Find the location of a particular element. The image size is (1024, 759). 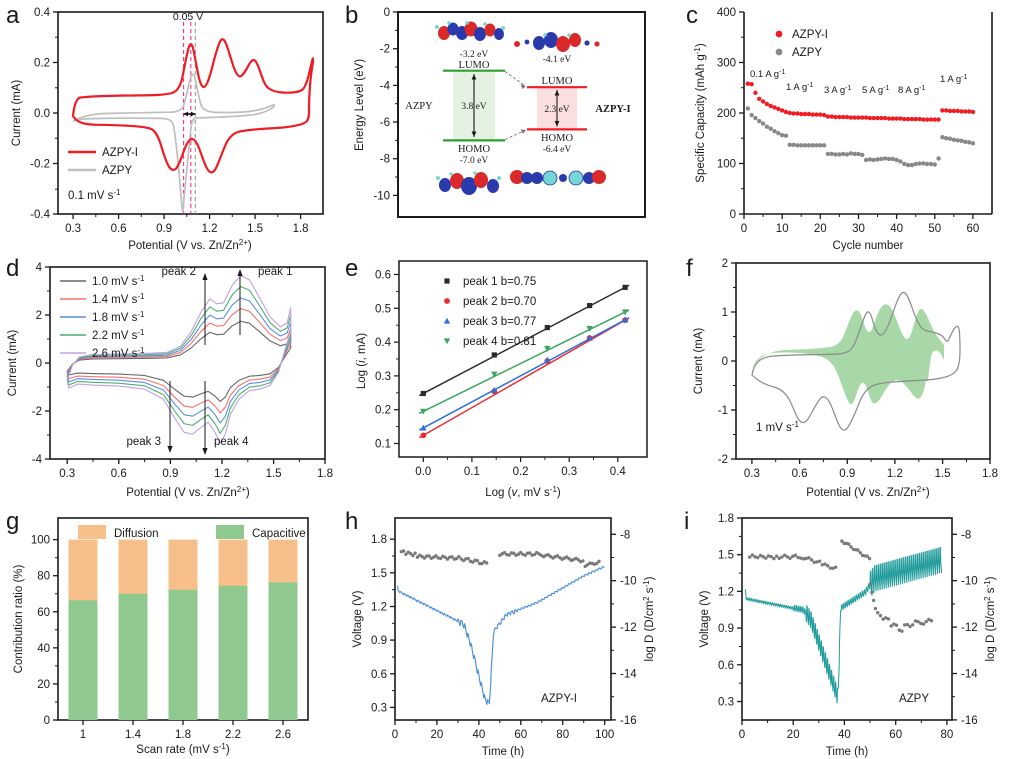

panel-a-ytick-2: 0.0 is located at coordinates (42, 114).